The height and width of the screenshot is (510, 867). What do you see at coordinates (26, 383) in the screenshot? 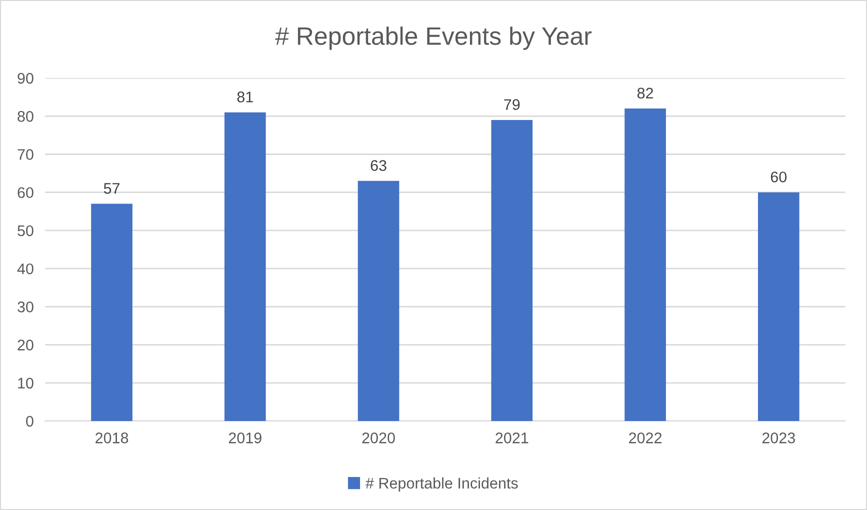
I see `y-tick-label: 10` at bounding box center [26, 383].